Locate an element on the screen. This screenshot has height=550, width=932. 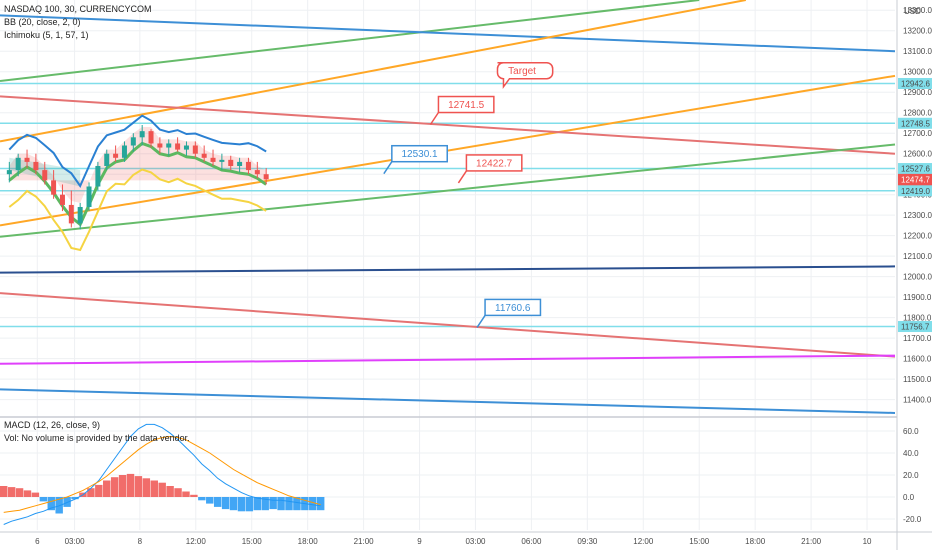
price-tag-text: 12474.7 is located at coordinates (915, 179).